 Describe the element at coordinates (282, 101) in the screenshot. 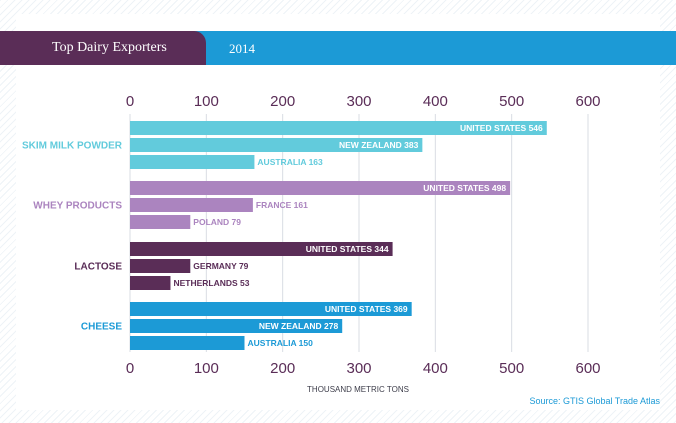

I see `x-tick-label-top: 200` at that location.